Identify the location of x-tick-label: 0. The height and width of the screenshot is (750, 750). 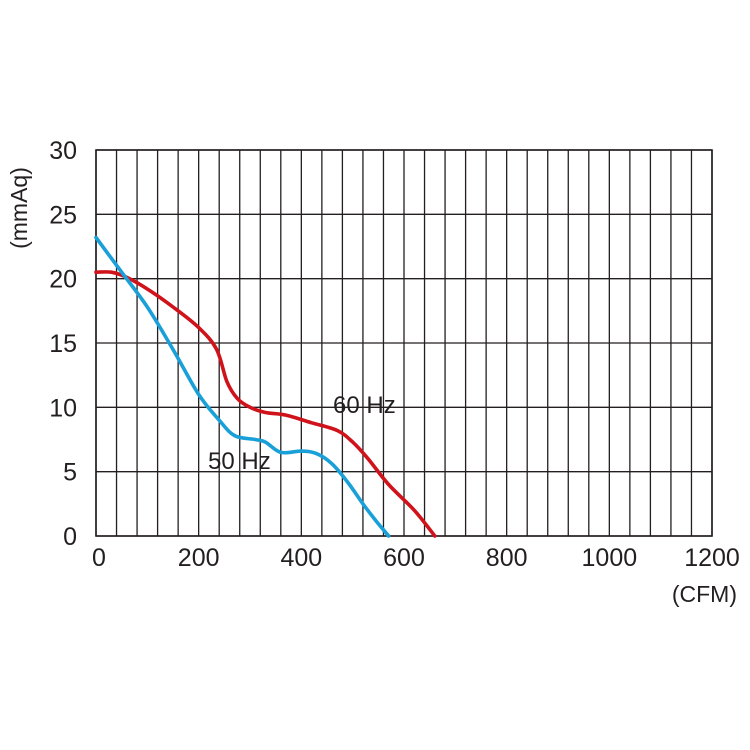
(99, 558).